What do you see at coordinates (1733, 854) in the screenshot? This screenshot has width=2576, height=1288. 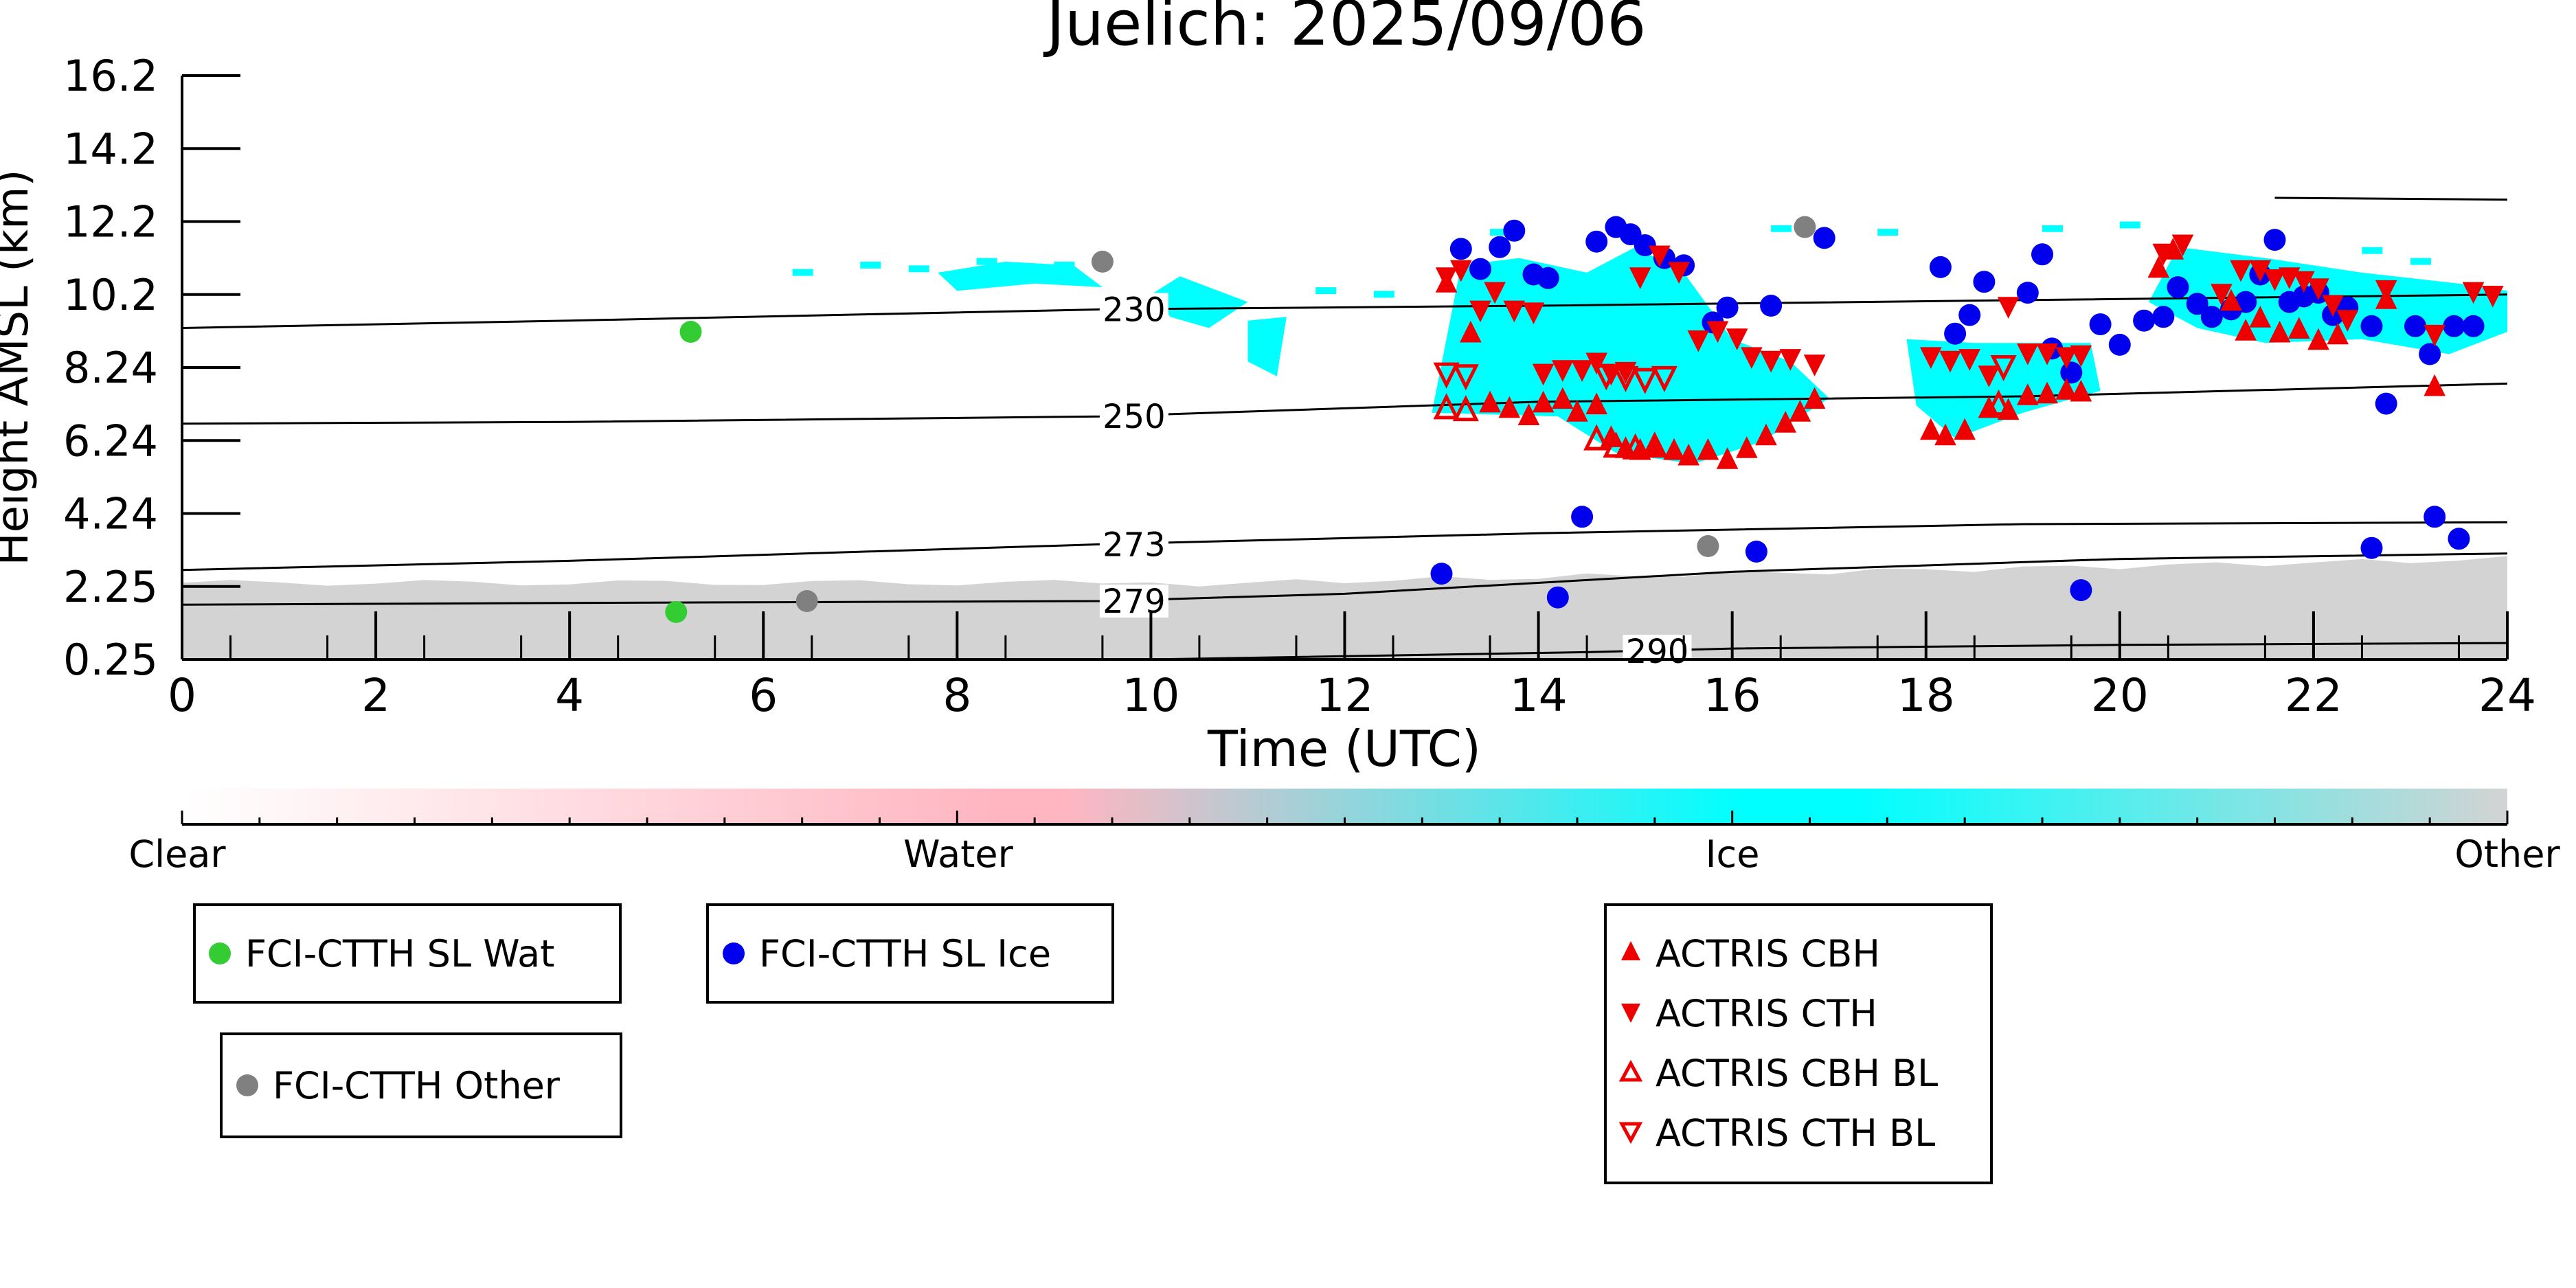 I see `colorbar-label-ice: Ice` at bounding box center [1733, 854].